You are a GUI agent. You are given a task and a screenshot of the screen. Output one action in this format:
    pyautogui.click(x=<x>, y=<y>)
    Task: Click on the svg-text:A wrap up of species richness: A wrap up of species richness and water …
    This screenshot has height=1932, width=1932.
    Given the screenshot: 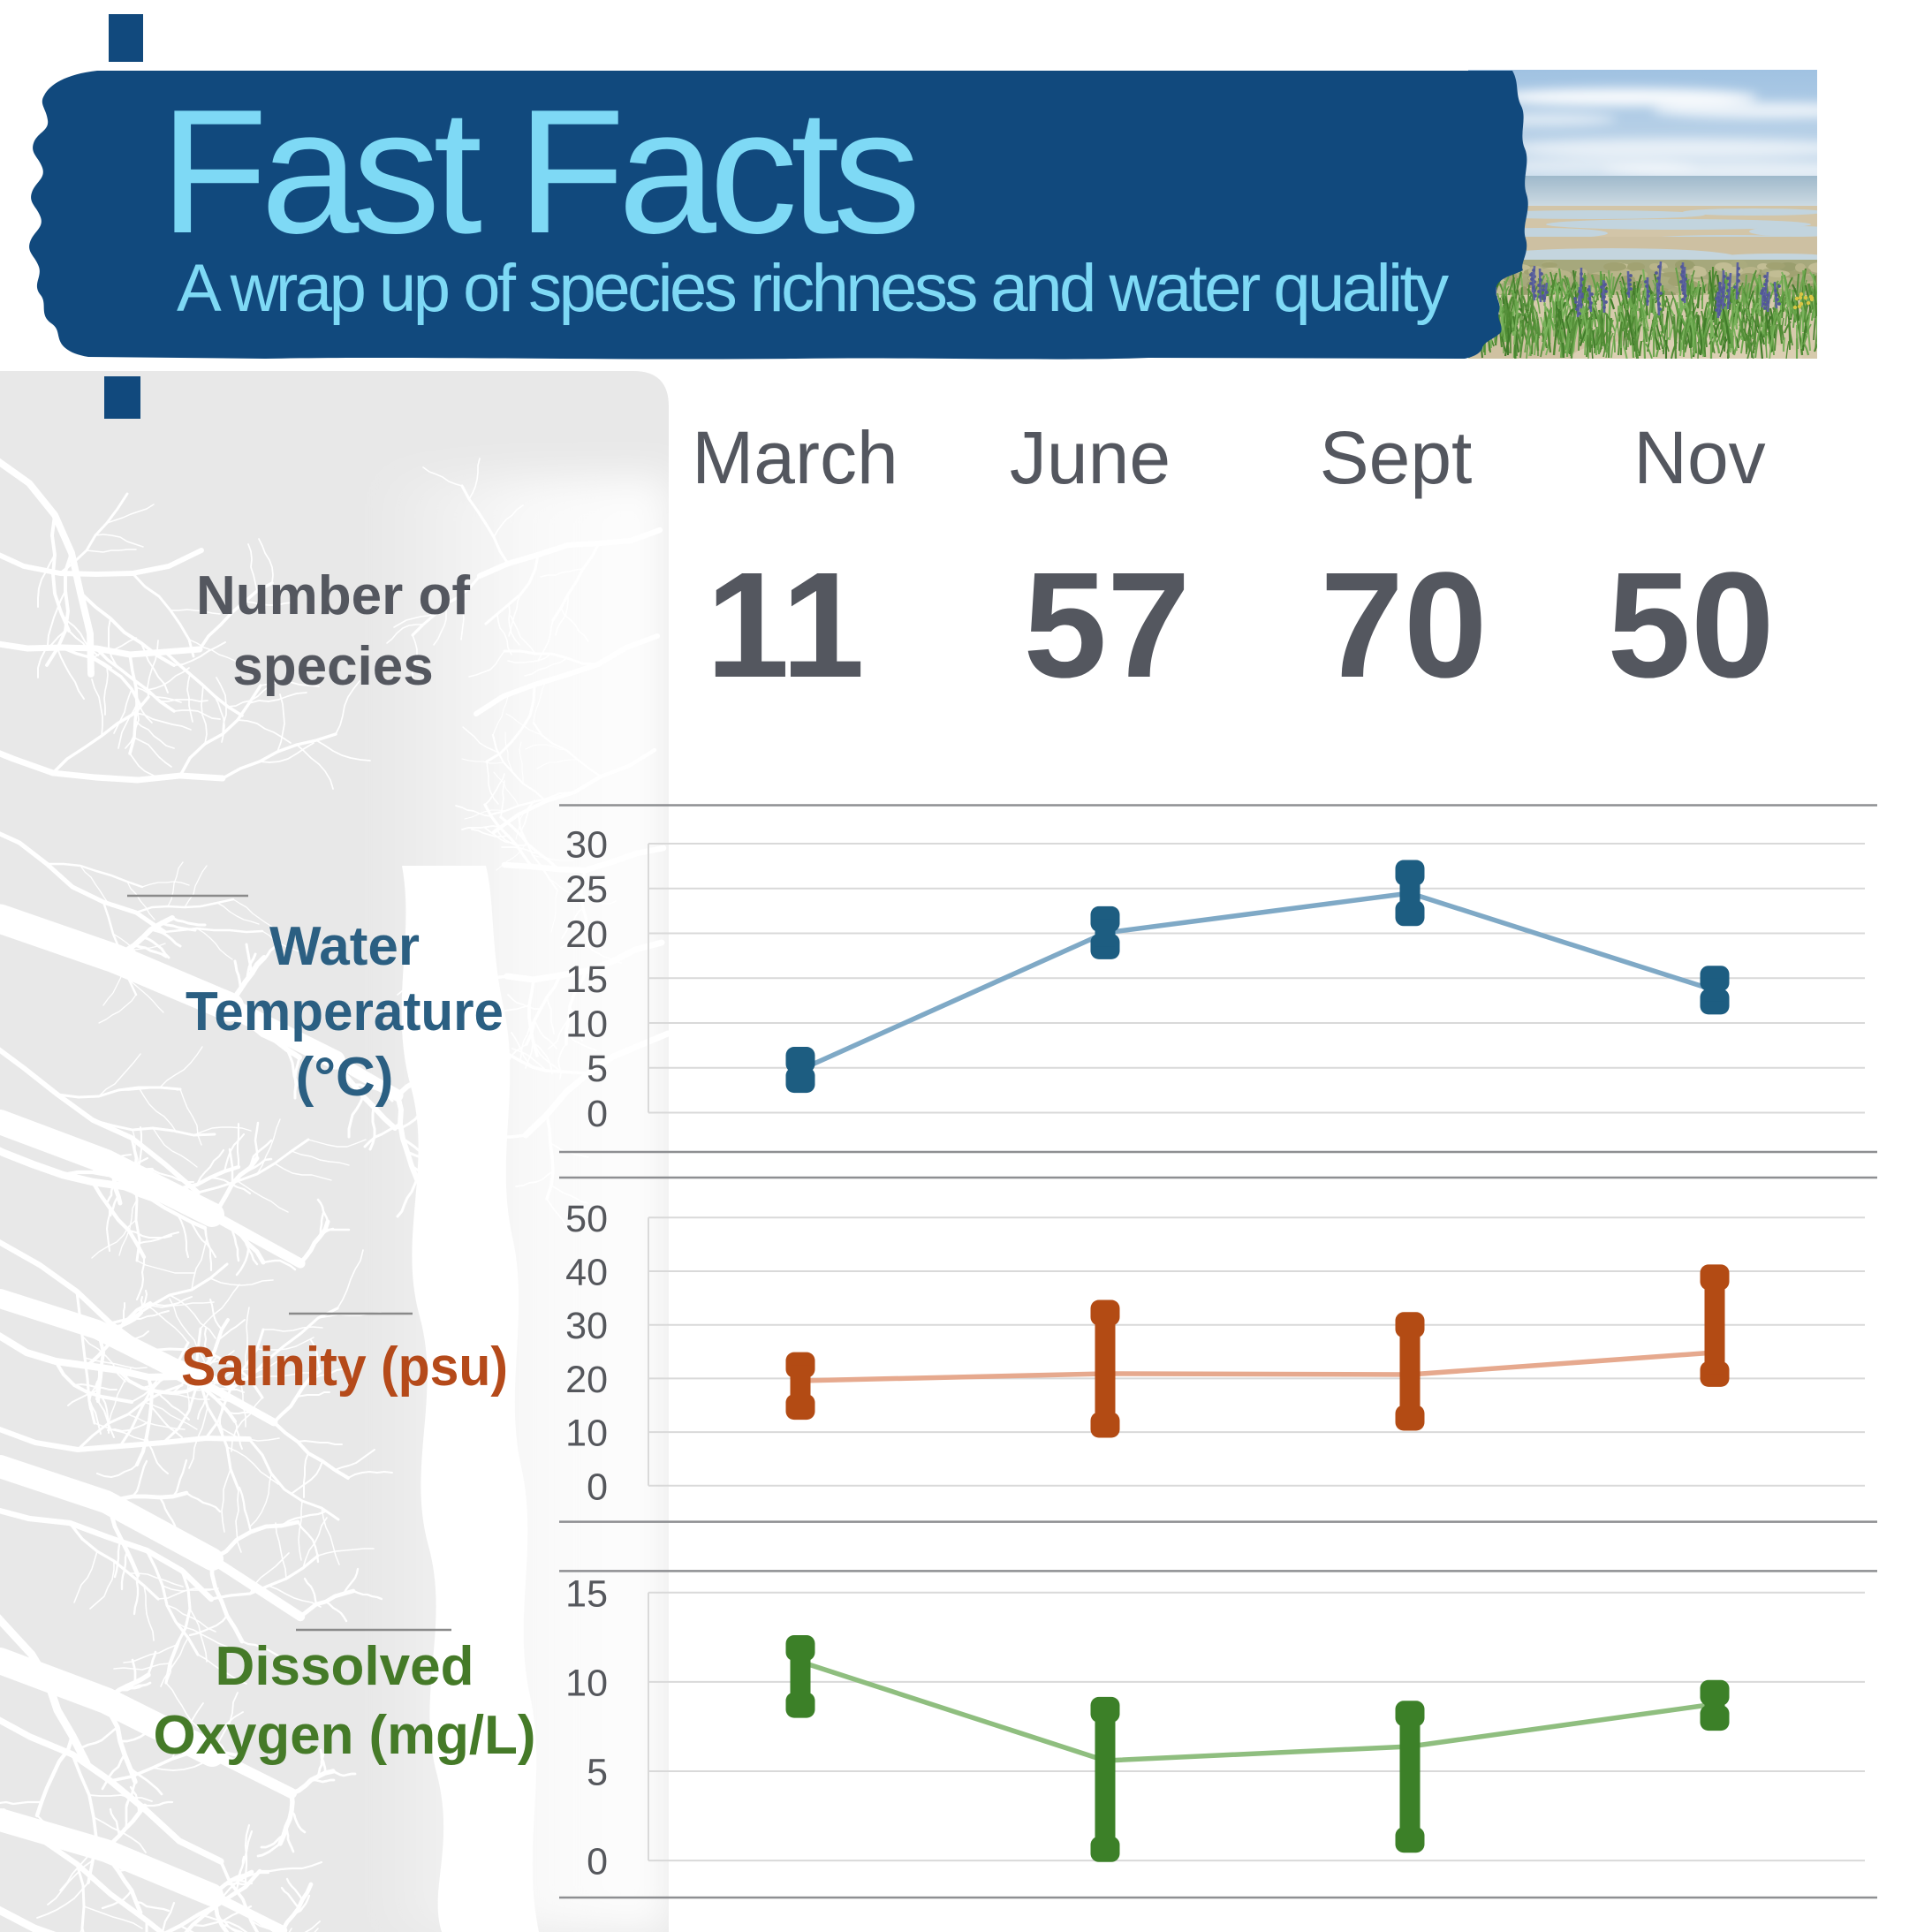 What is the action you would take?
    pyautogui.click(x=813, y=288)
    